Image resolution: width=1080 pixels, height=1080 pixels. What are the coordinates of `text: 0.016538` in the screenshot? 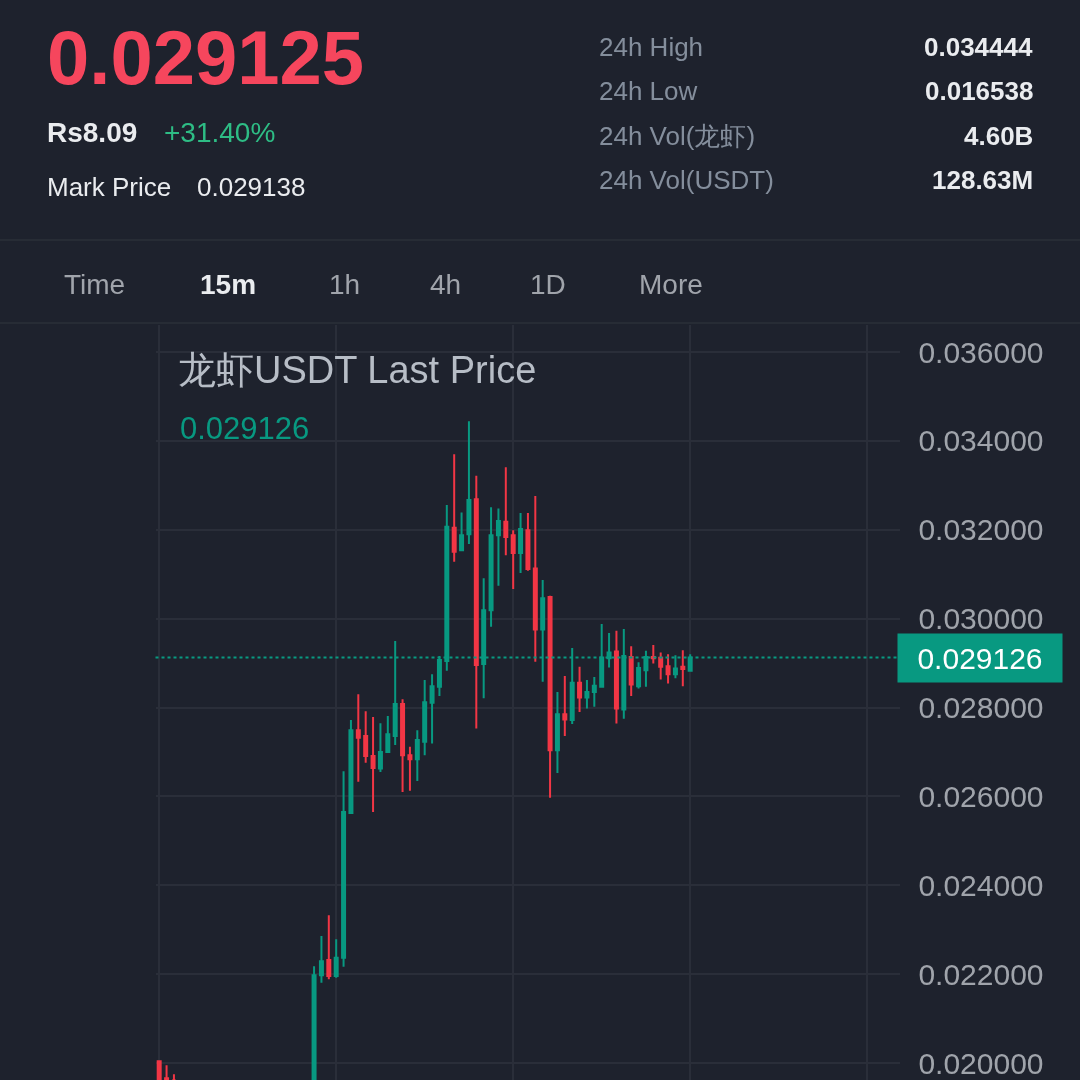 It's located at (979, 91).